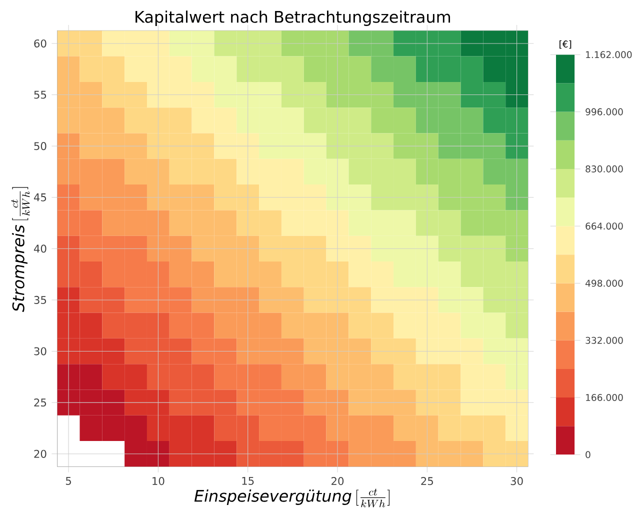  Describe the element at coordinates (604, 168) in the screenshot. I see `color-bar-label: 830.000` at that location.